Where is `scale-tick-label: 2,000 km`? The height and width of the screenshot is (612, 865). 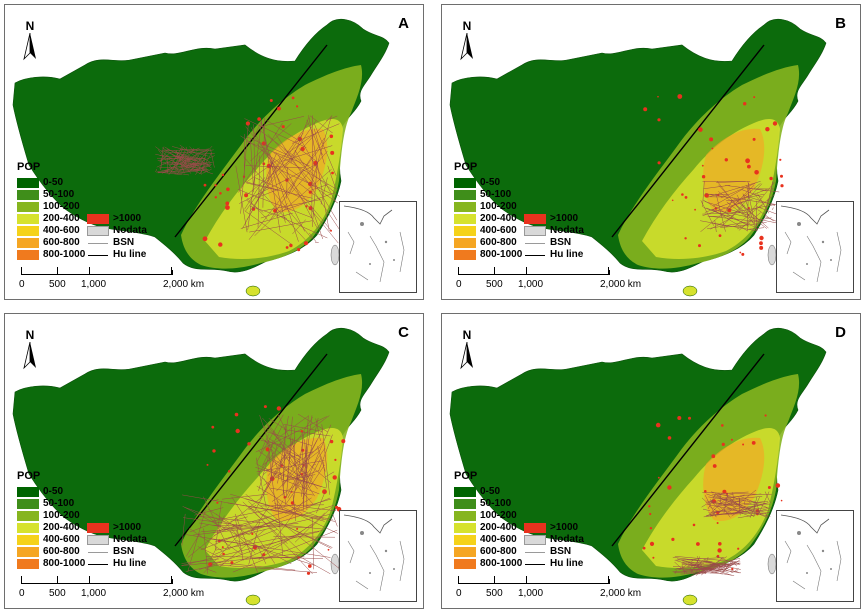
scale-tick-label: 2,000 km is located at coordinates (621, 284).